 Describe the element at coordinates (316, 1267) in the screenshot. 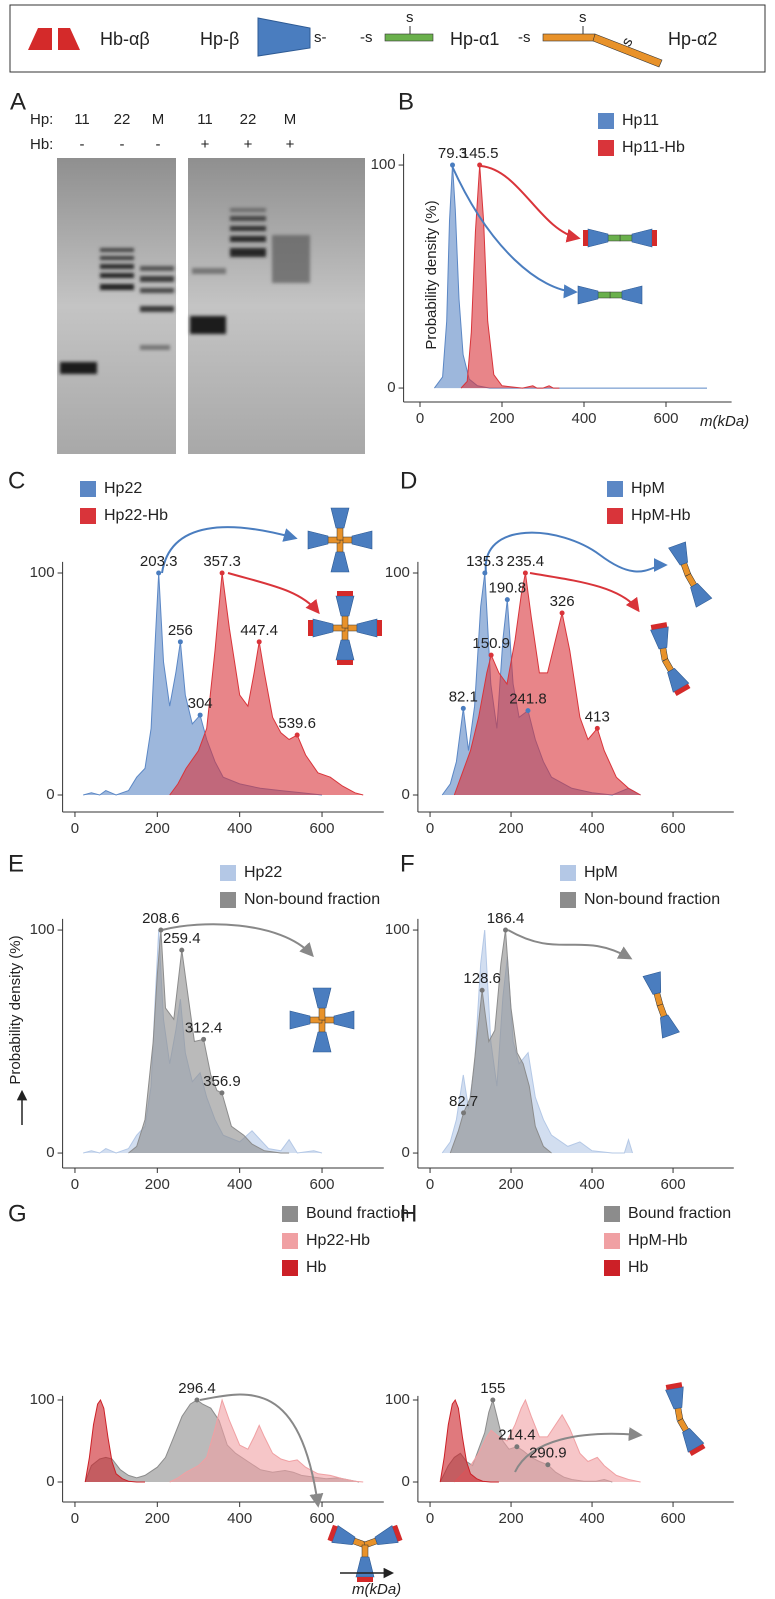

I see `legend-label: Hb` at that location.